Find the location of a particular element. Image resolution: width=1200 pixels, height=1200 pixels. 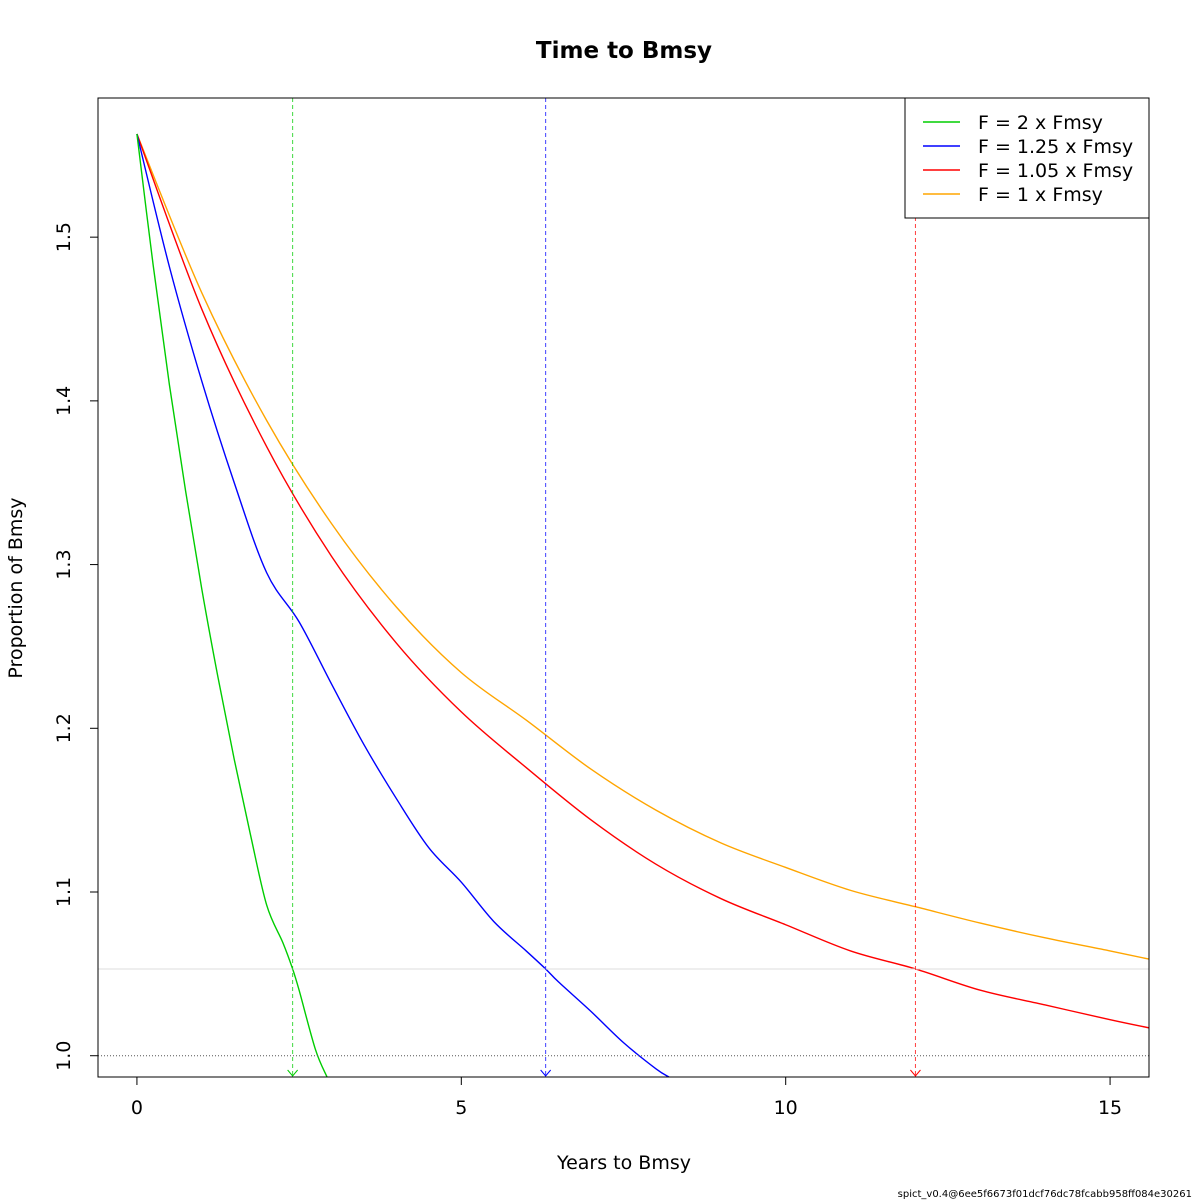

legend-label: F = 2 x Fmsy is located at coordinates (1040, 123).